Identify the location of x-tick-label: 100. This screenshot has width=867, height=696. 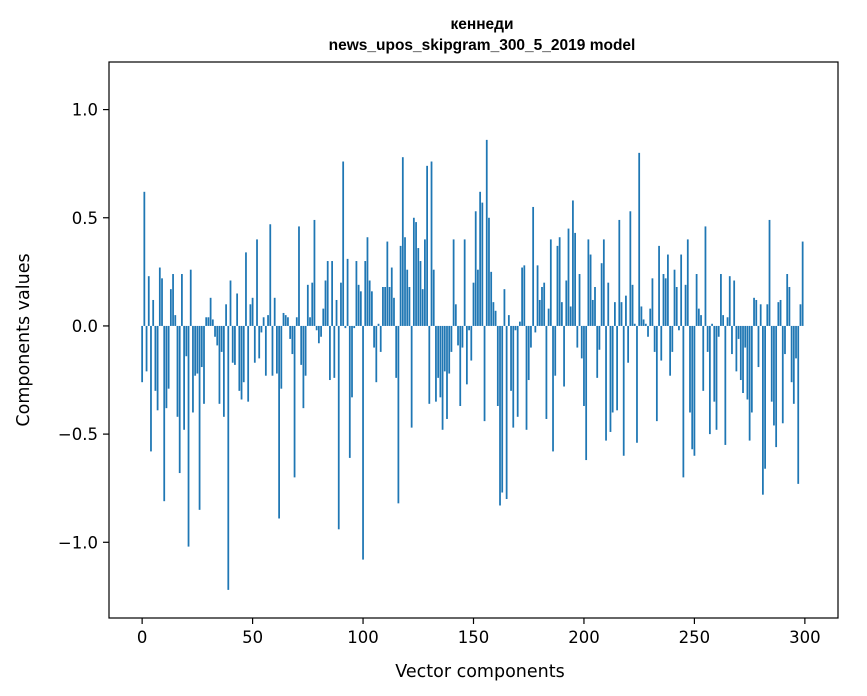
(363, 637).